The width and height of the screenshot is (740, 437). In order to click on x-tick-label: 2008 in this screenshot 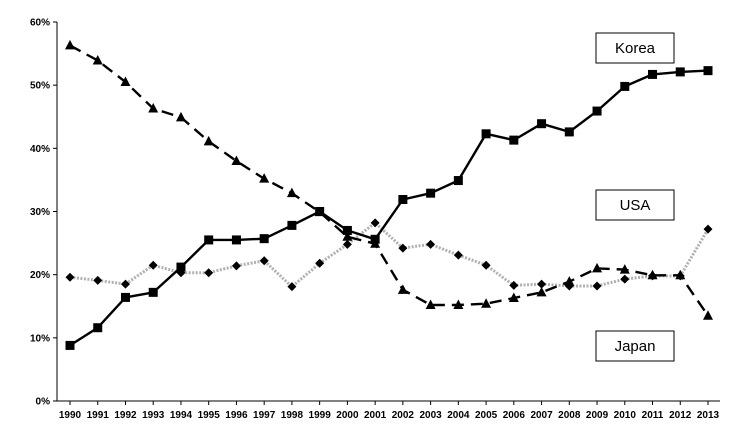, I will do `click(569, 415)`.